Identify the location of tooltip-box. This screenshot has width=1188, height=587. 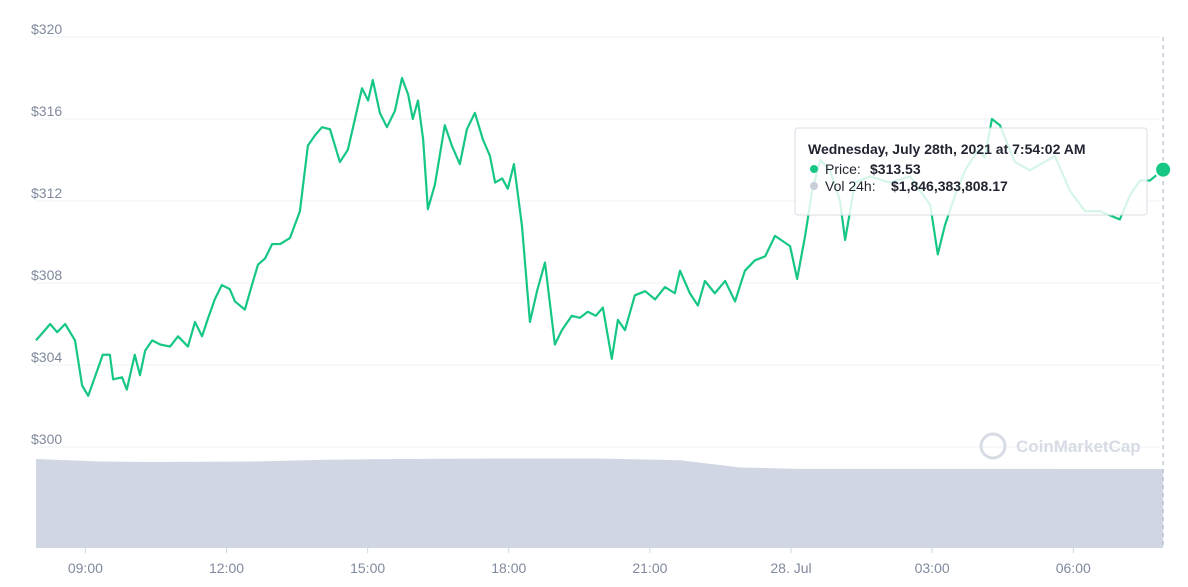
(971, 171).